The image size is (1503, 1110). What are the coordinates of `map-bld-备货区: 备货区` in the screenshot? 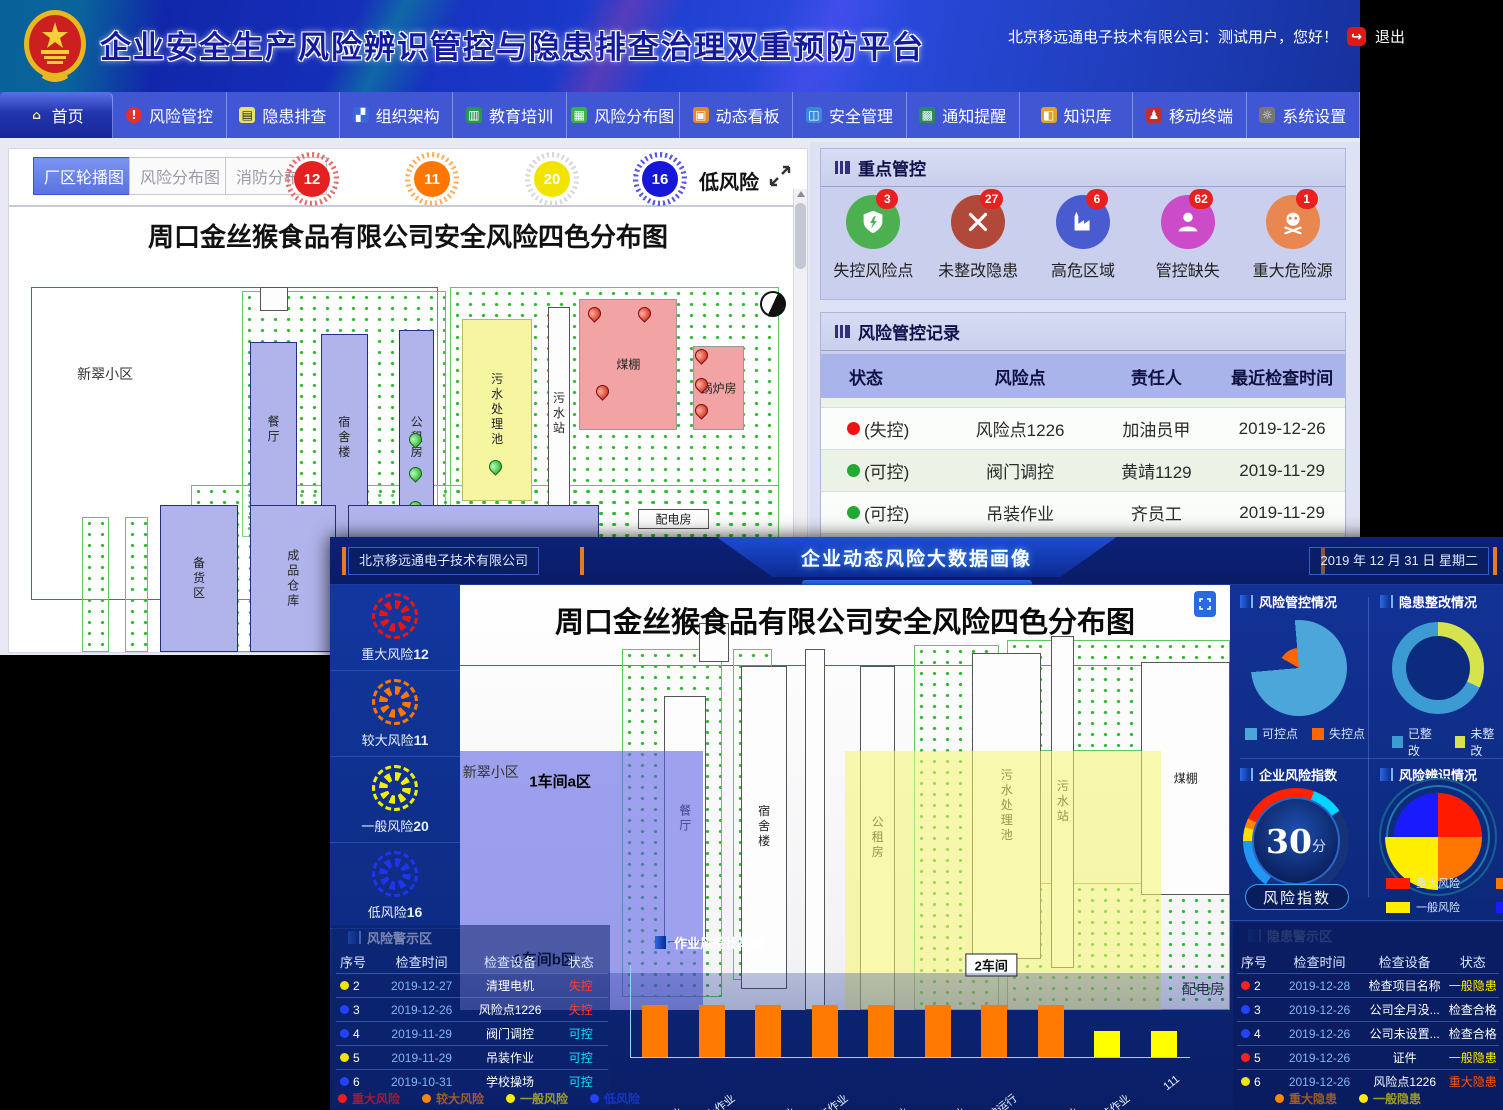 It's located at (199, 578).